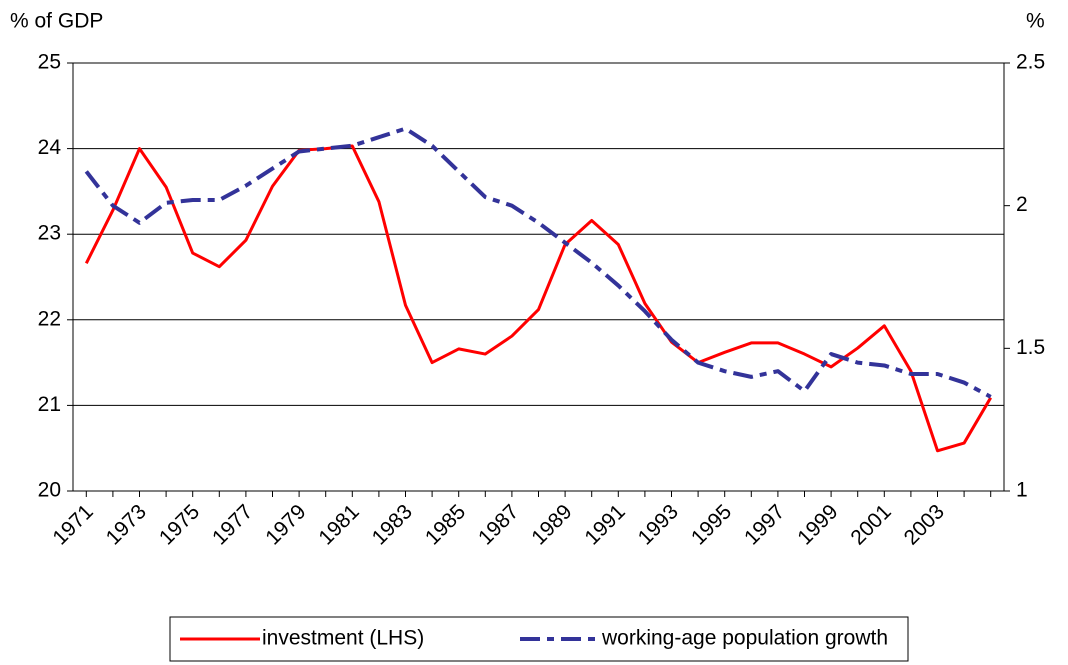  What do you see at coordinates (764, 524) in the screenshot?
I see `x-tick-label: 1997` at bounding box center [764, 524].